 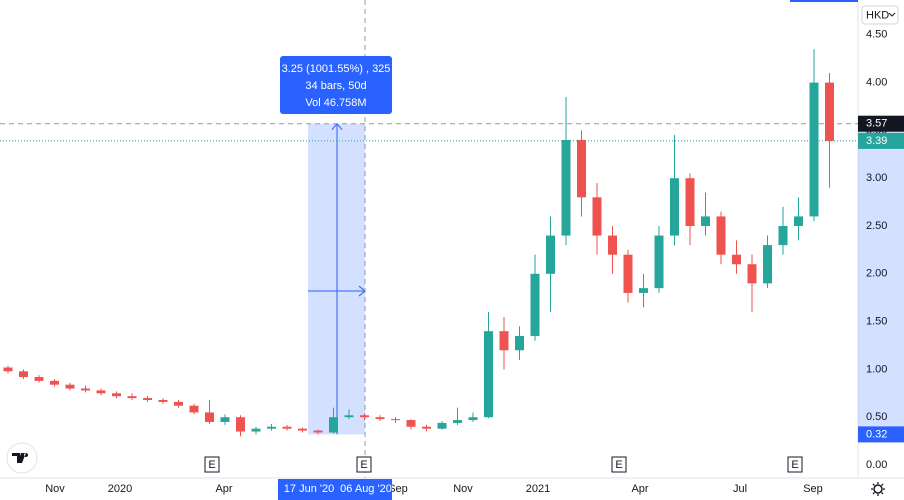 I want to click on settings, so click(x=878, y=489).